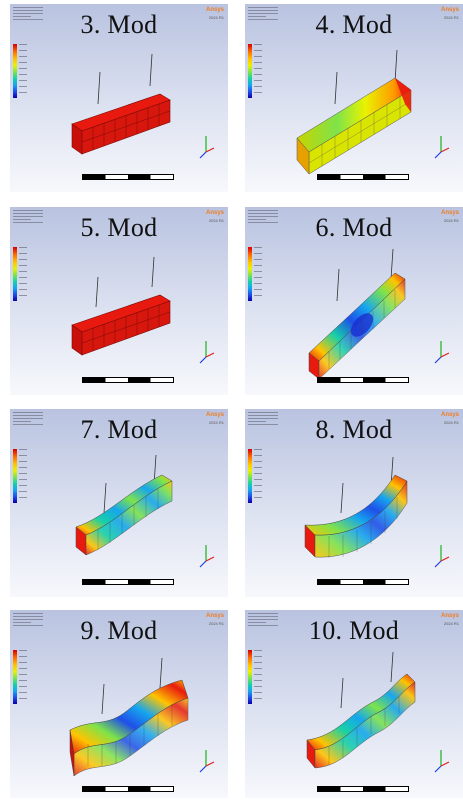 The height and width of the screenshot is (800, 463). What do you see at coordinates (354, 24) in the screenshot?
I see `mode-title: 4. Mod` at bounding box center [354, 24].